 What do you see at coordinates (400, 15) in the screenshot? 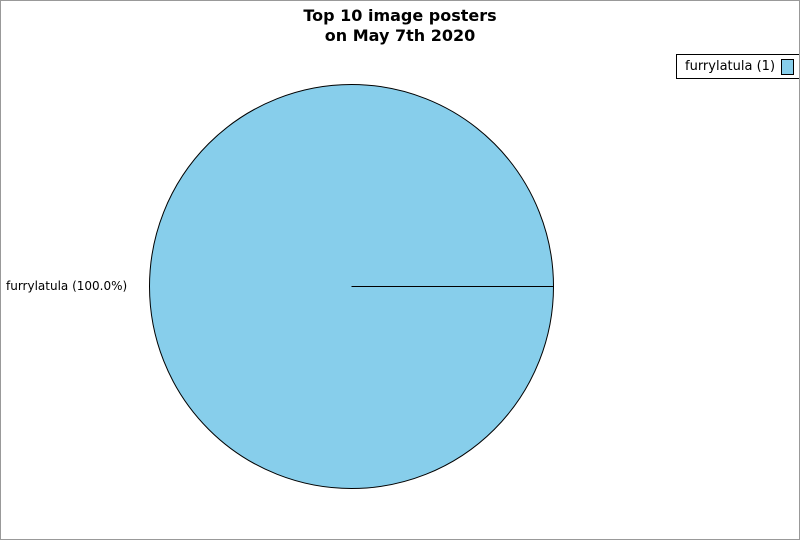
I see `chart-title-line1: Top 10 image posters` at bounding box center [400, 15].